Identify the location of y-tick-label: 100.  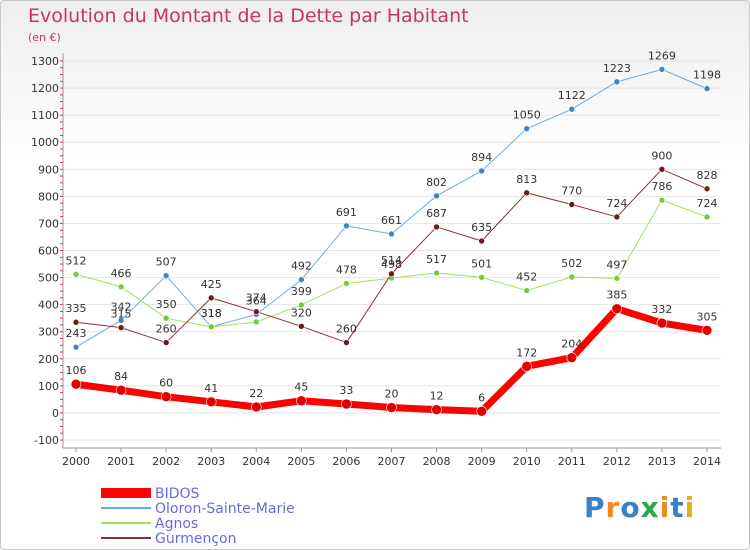
(48, 386).